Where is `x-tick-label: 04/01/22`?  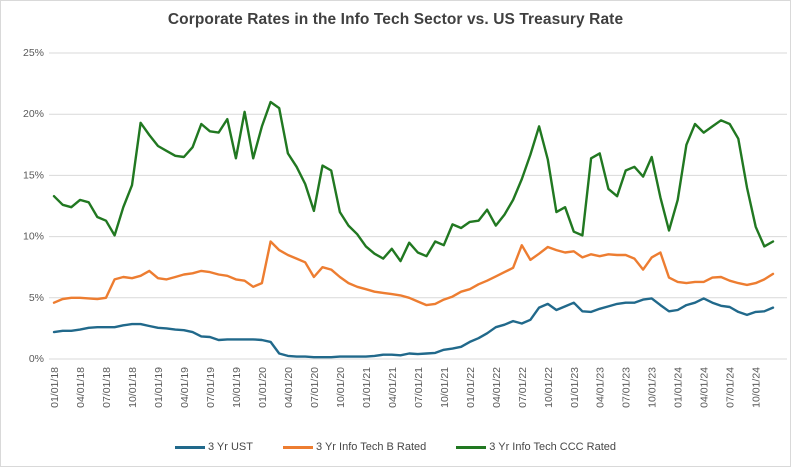
x-tick-label: 04/01/22 is located at coordinates (497, 387).